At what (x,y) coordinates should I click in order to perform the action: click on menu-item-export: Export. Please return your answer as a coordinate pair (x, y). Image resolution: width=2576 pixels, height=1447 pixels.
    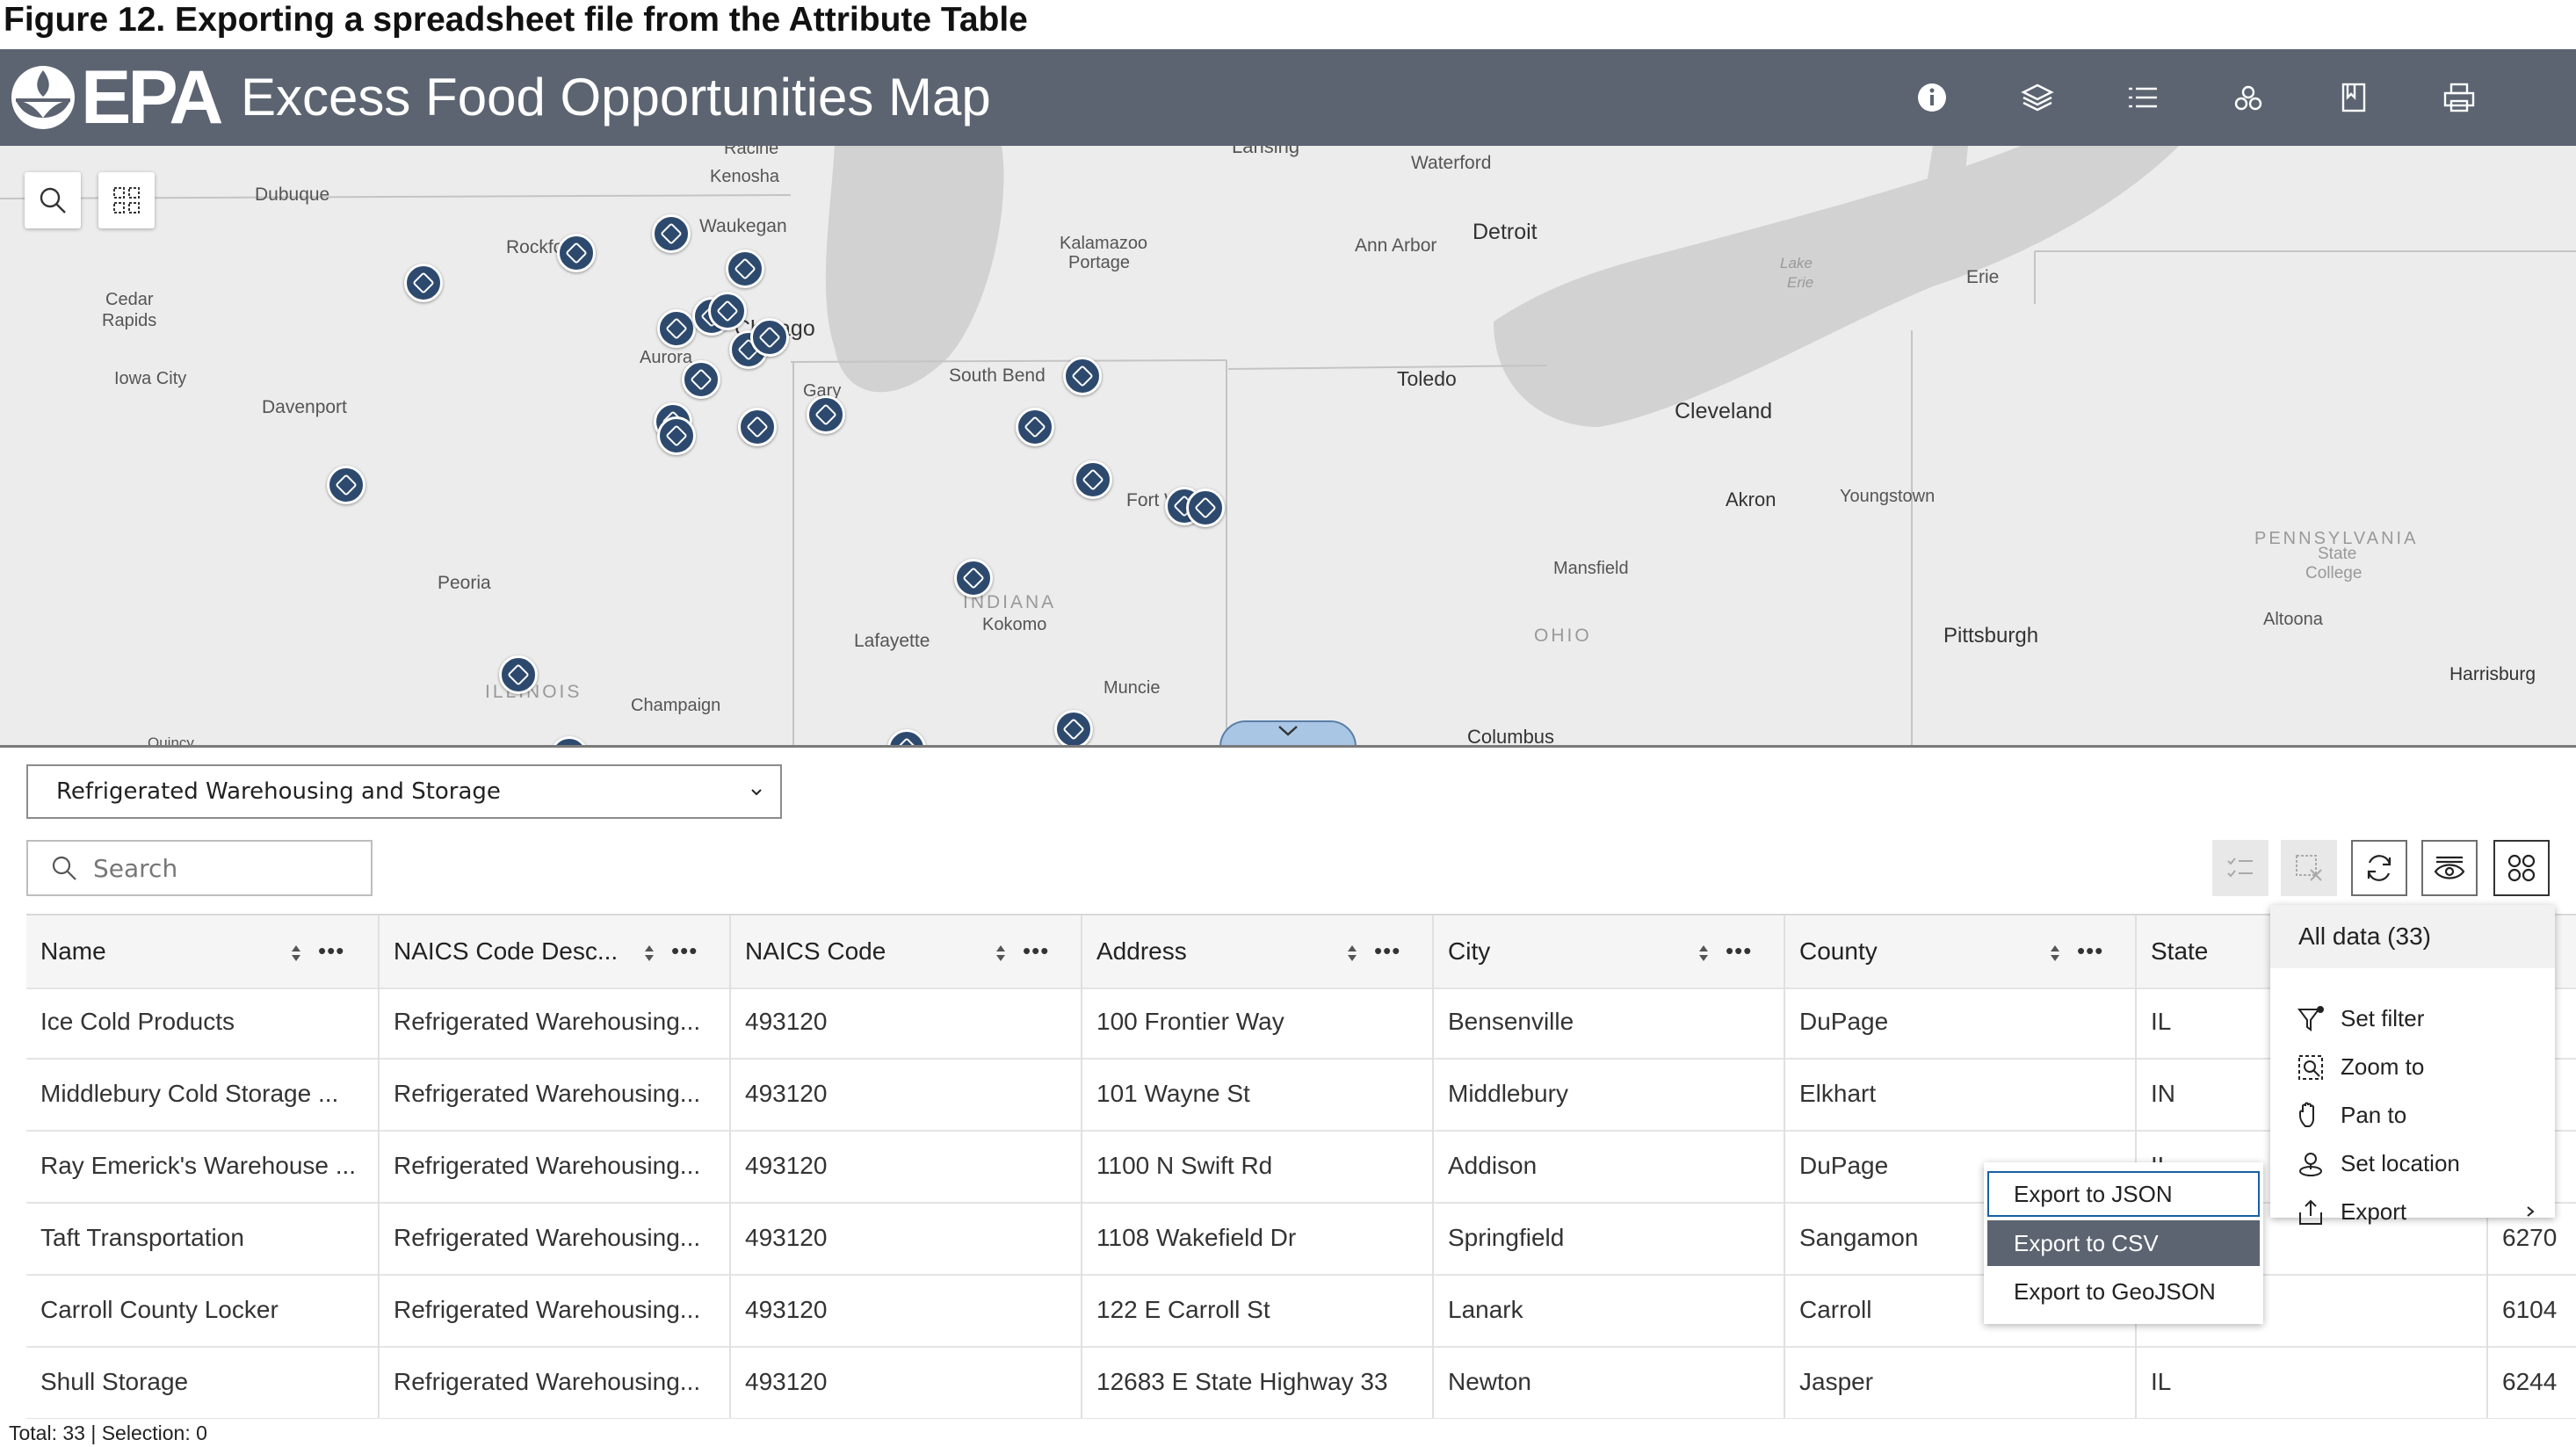
    Looking at the image, I should click on (2412, 1211).